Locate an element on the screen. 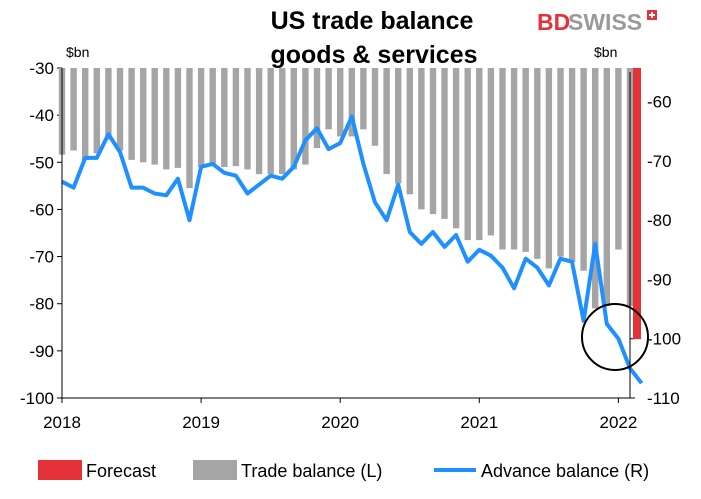 Image resolution: width=701 pixels, height=499 pixels. left-tick-label: -60 is located at coordinates (41, 209).